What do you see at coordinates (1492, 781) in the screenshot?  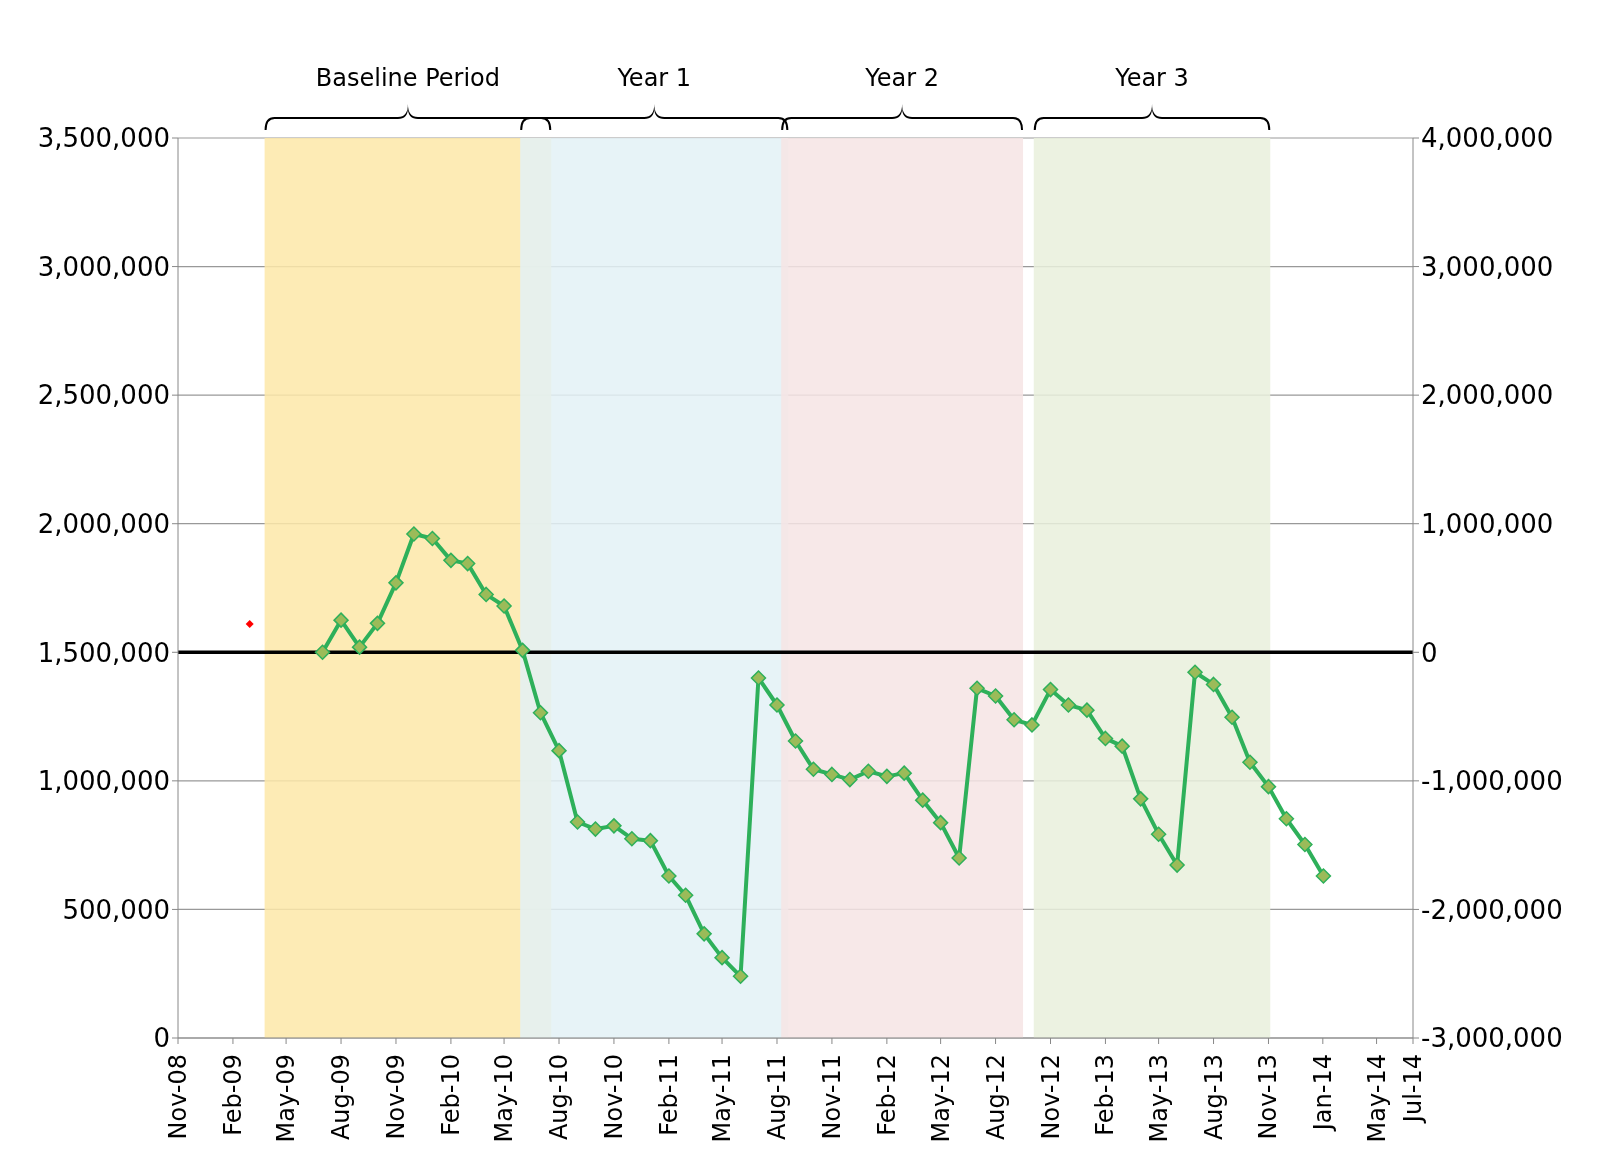 I see `y2-tick-label: -1,000,000` at bounding box center [1492, 781].